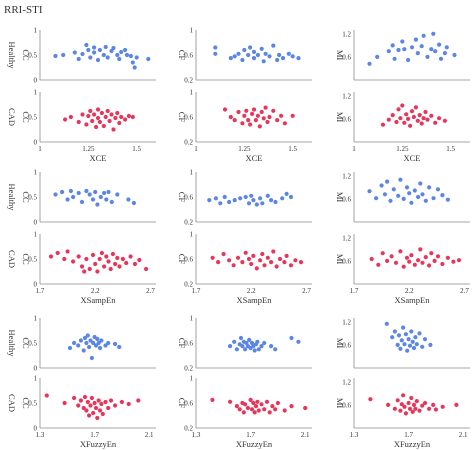 This screenshot has height=450, width=474. Describe the element at coordinates (244, 126) in the screenshot. I see `panel-4: 0.2 0.6 1 1 1.25 1.5 CF XCE` at that location.